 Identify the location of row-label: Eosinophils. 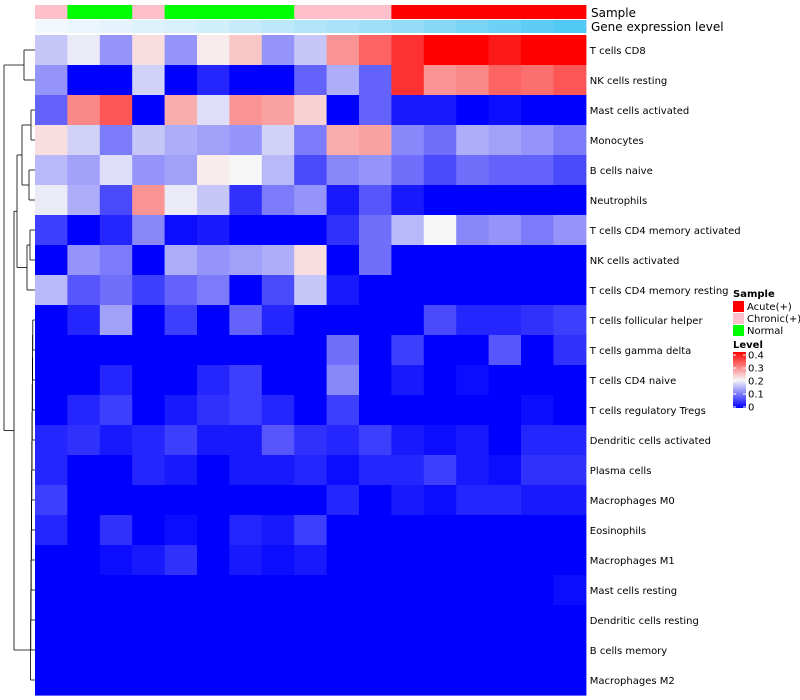
(618, 531).